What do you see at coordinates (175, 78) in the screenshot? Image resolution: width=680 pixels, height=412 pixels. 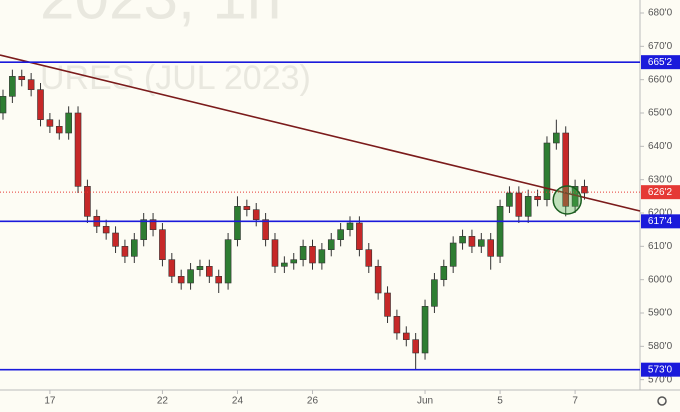 I see `watermark: URES (JUL 2023)` at bounding box center [175, 78].